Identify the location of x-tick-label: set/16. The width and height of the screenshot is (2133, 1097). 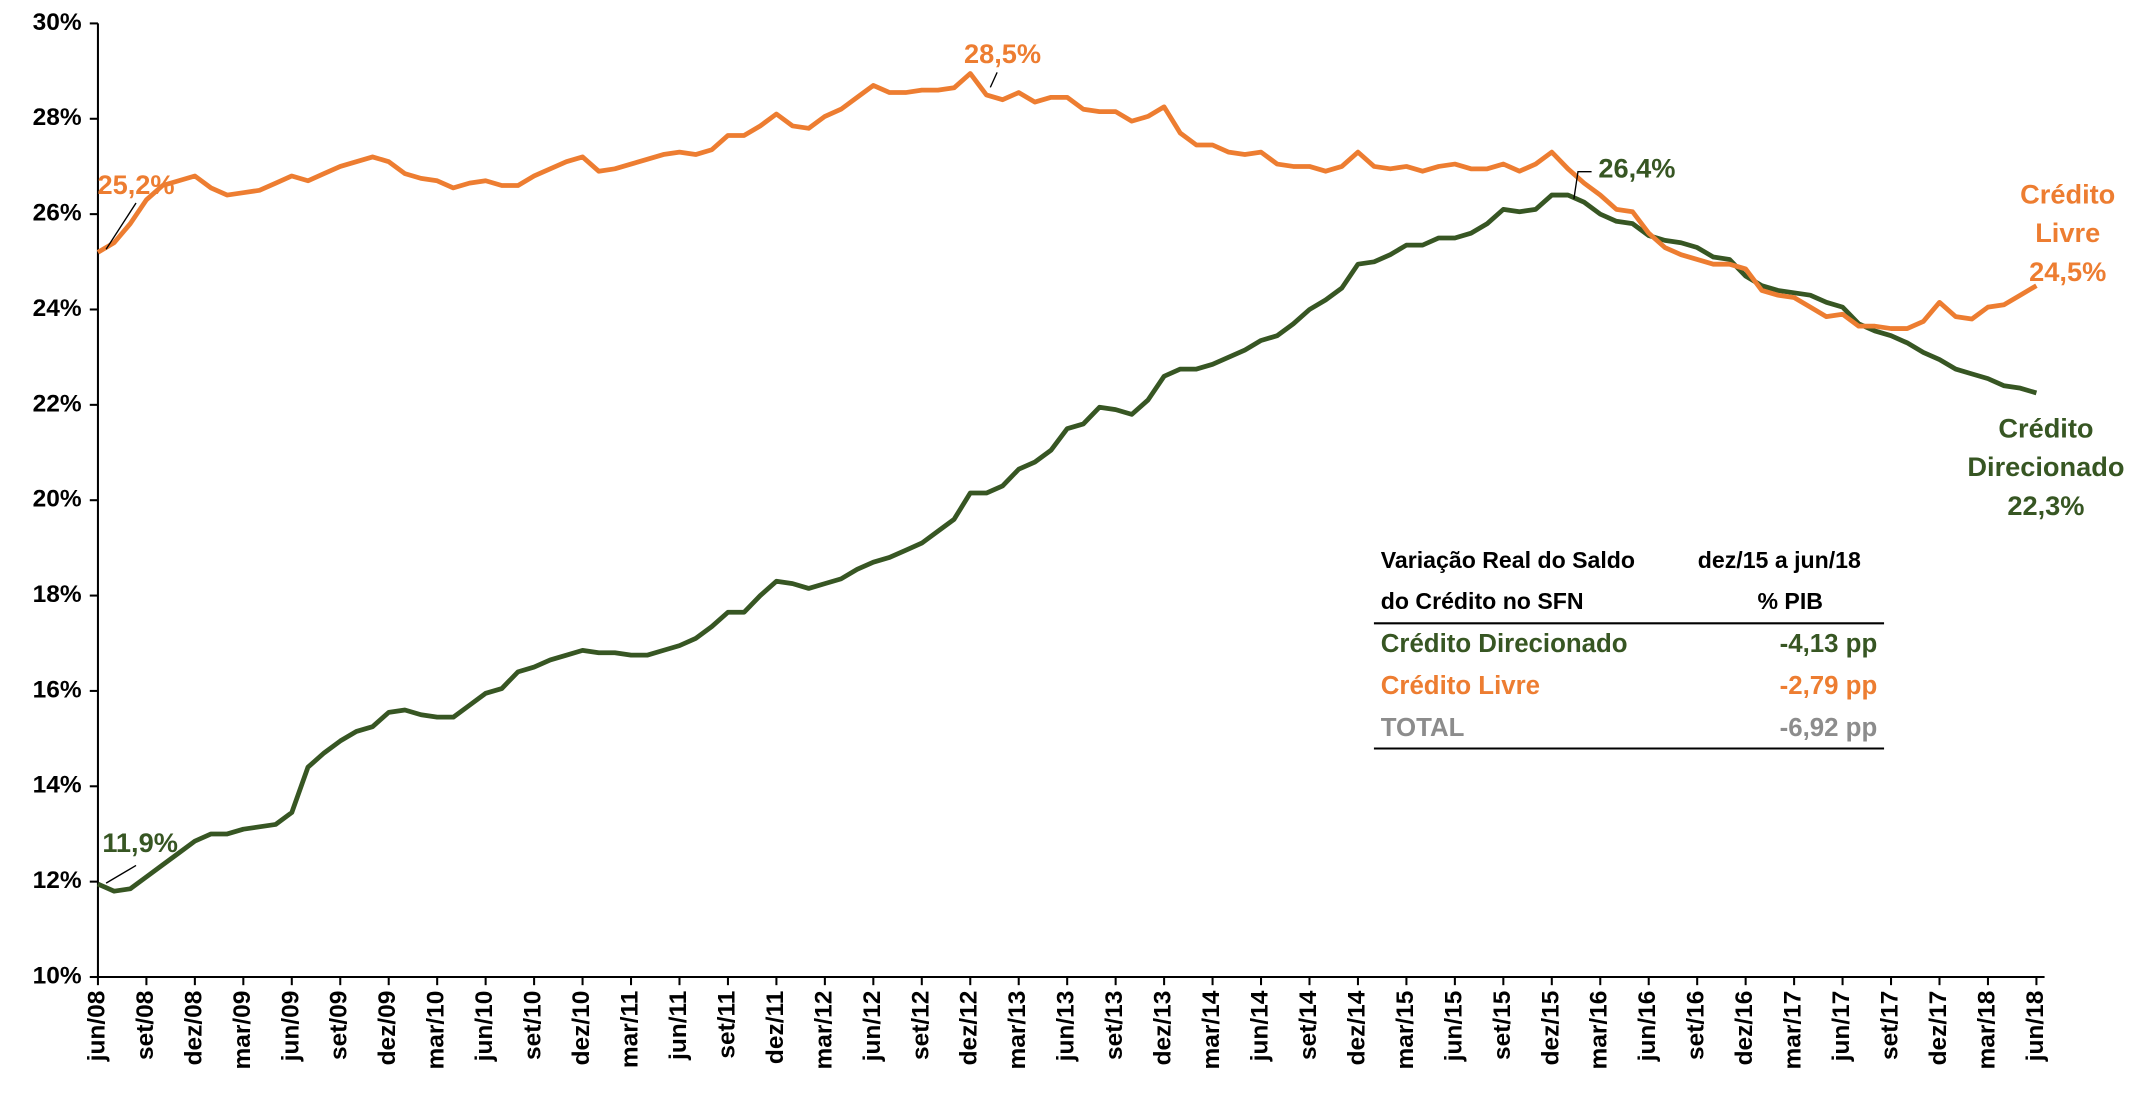
(1696, 1025).